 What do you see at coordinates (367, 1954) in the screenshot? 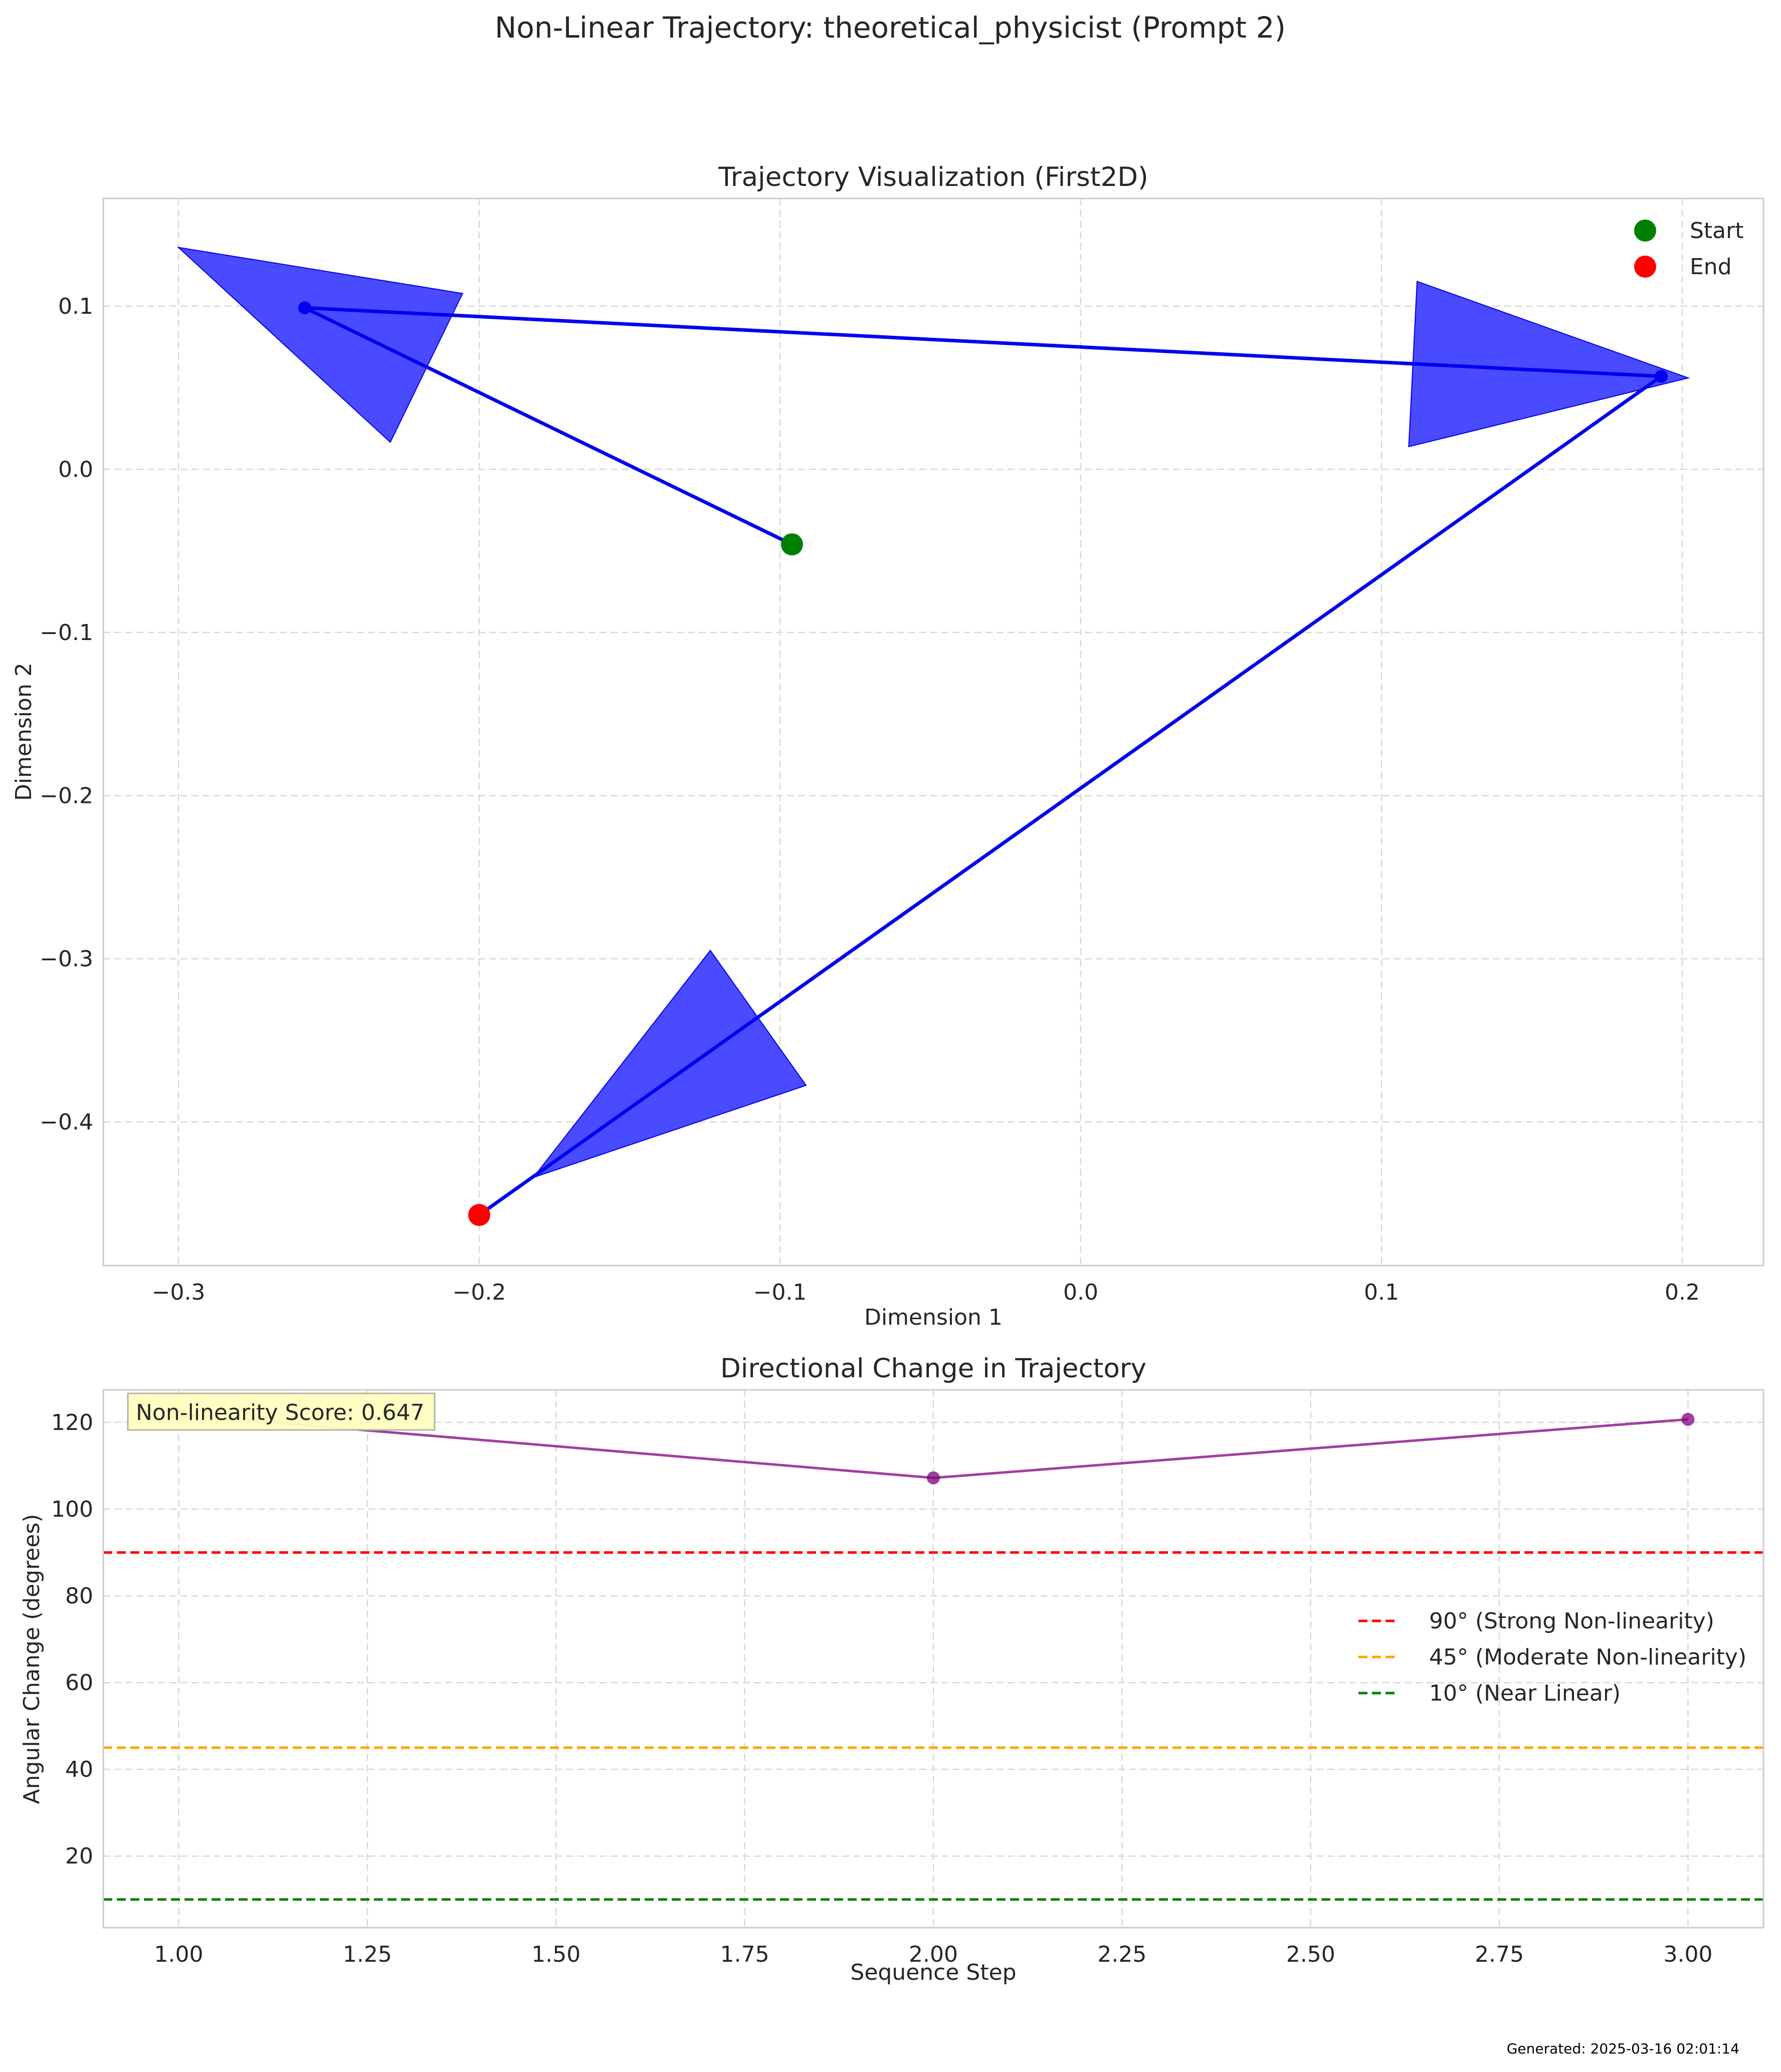
I see `directional-x-tick-label: 1.25` at bounding box center [367, 1954].